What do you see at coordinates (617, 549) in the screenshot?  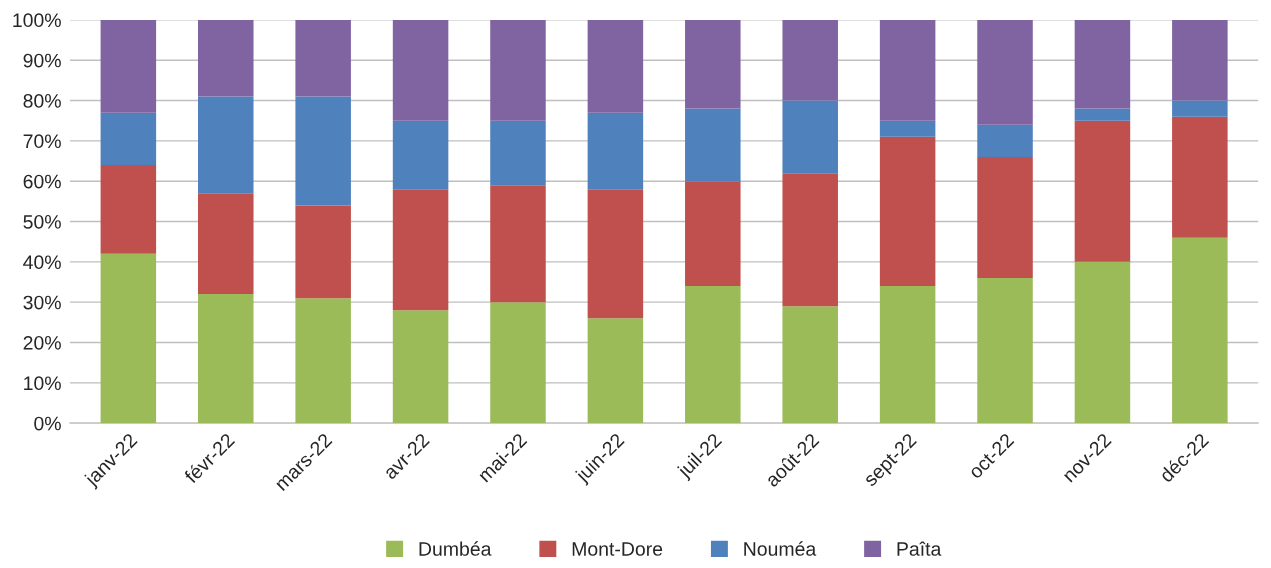 I see `legend-label: Mont-Dore` at bounding box center [617, 549].